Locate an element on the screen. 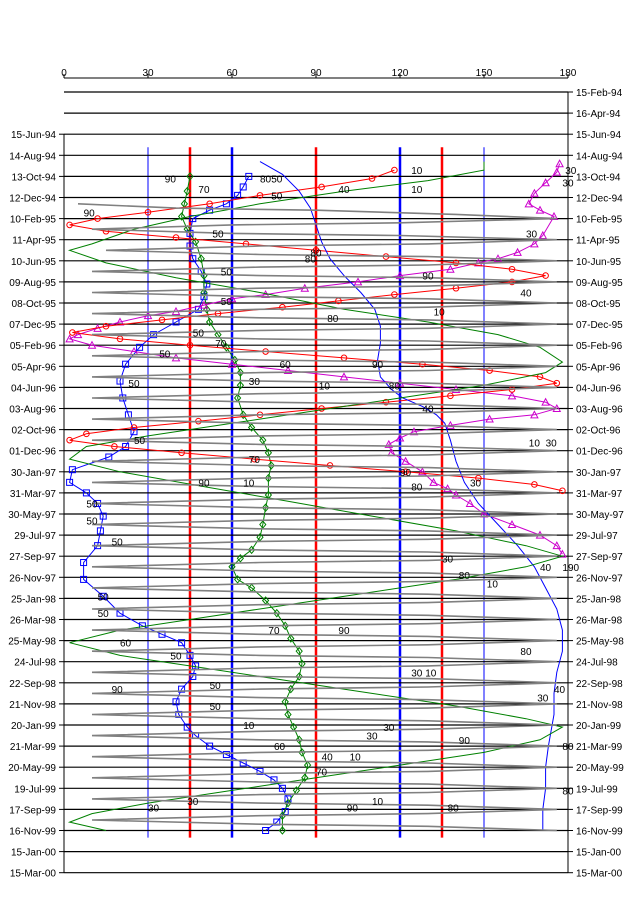 Image resolution: width=633 pixels, height=897 pixels. left-tick-label: 13-Oct-94 is located at coordinates (34, 177).